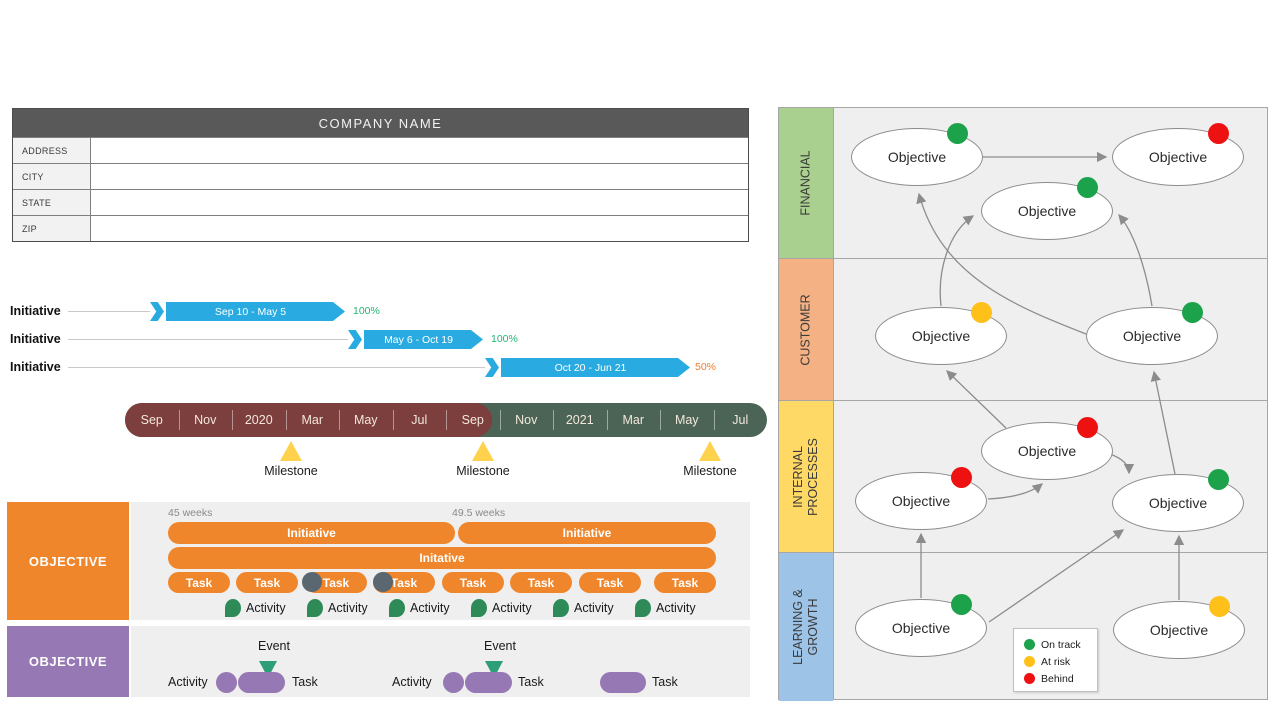 The height and width of the screenshot is (720, 1280). What do you see at coordinates (52, 202) in the screenshot?
I see `state-label: STATE` at bounding box center [52, 202].